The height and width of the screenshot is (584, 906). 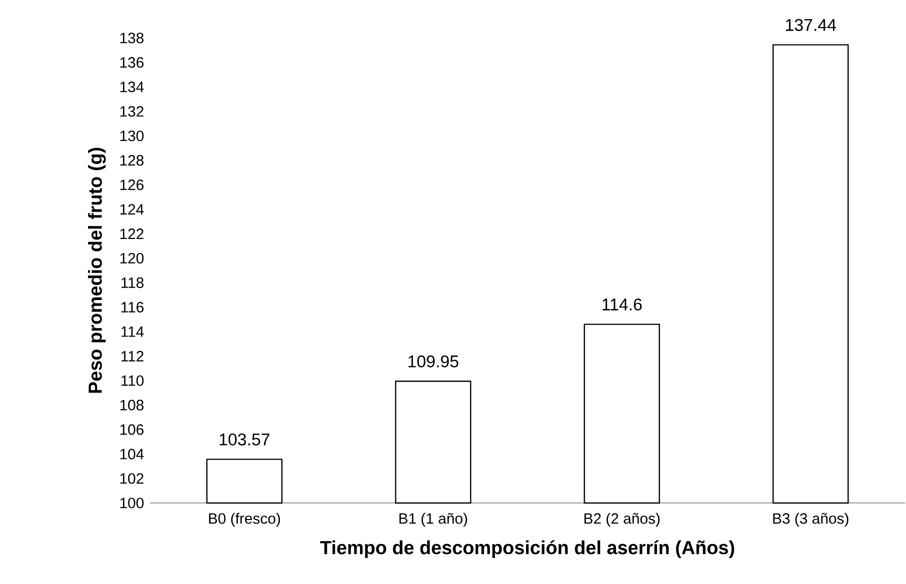 What do you see at coordinates (132, 111) in the screenshot?
I see `y-tick-label: 132` at bounding box center [132, 111].